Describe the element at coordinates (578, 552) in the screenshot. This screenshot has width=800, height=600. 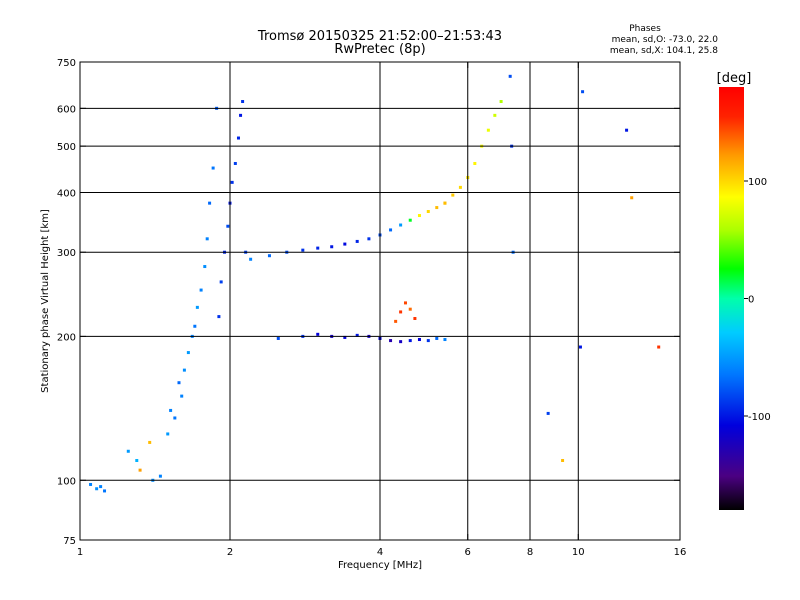
I see `x-tick-label: 10` at that location.